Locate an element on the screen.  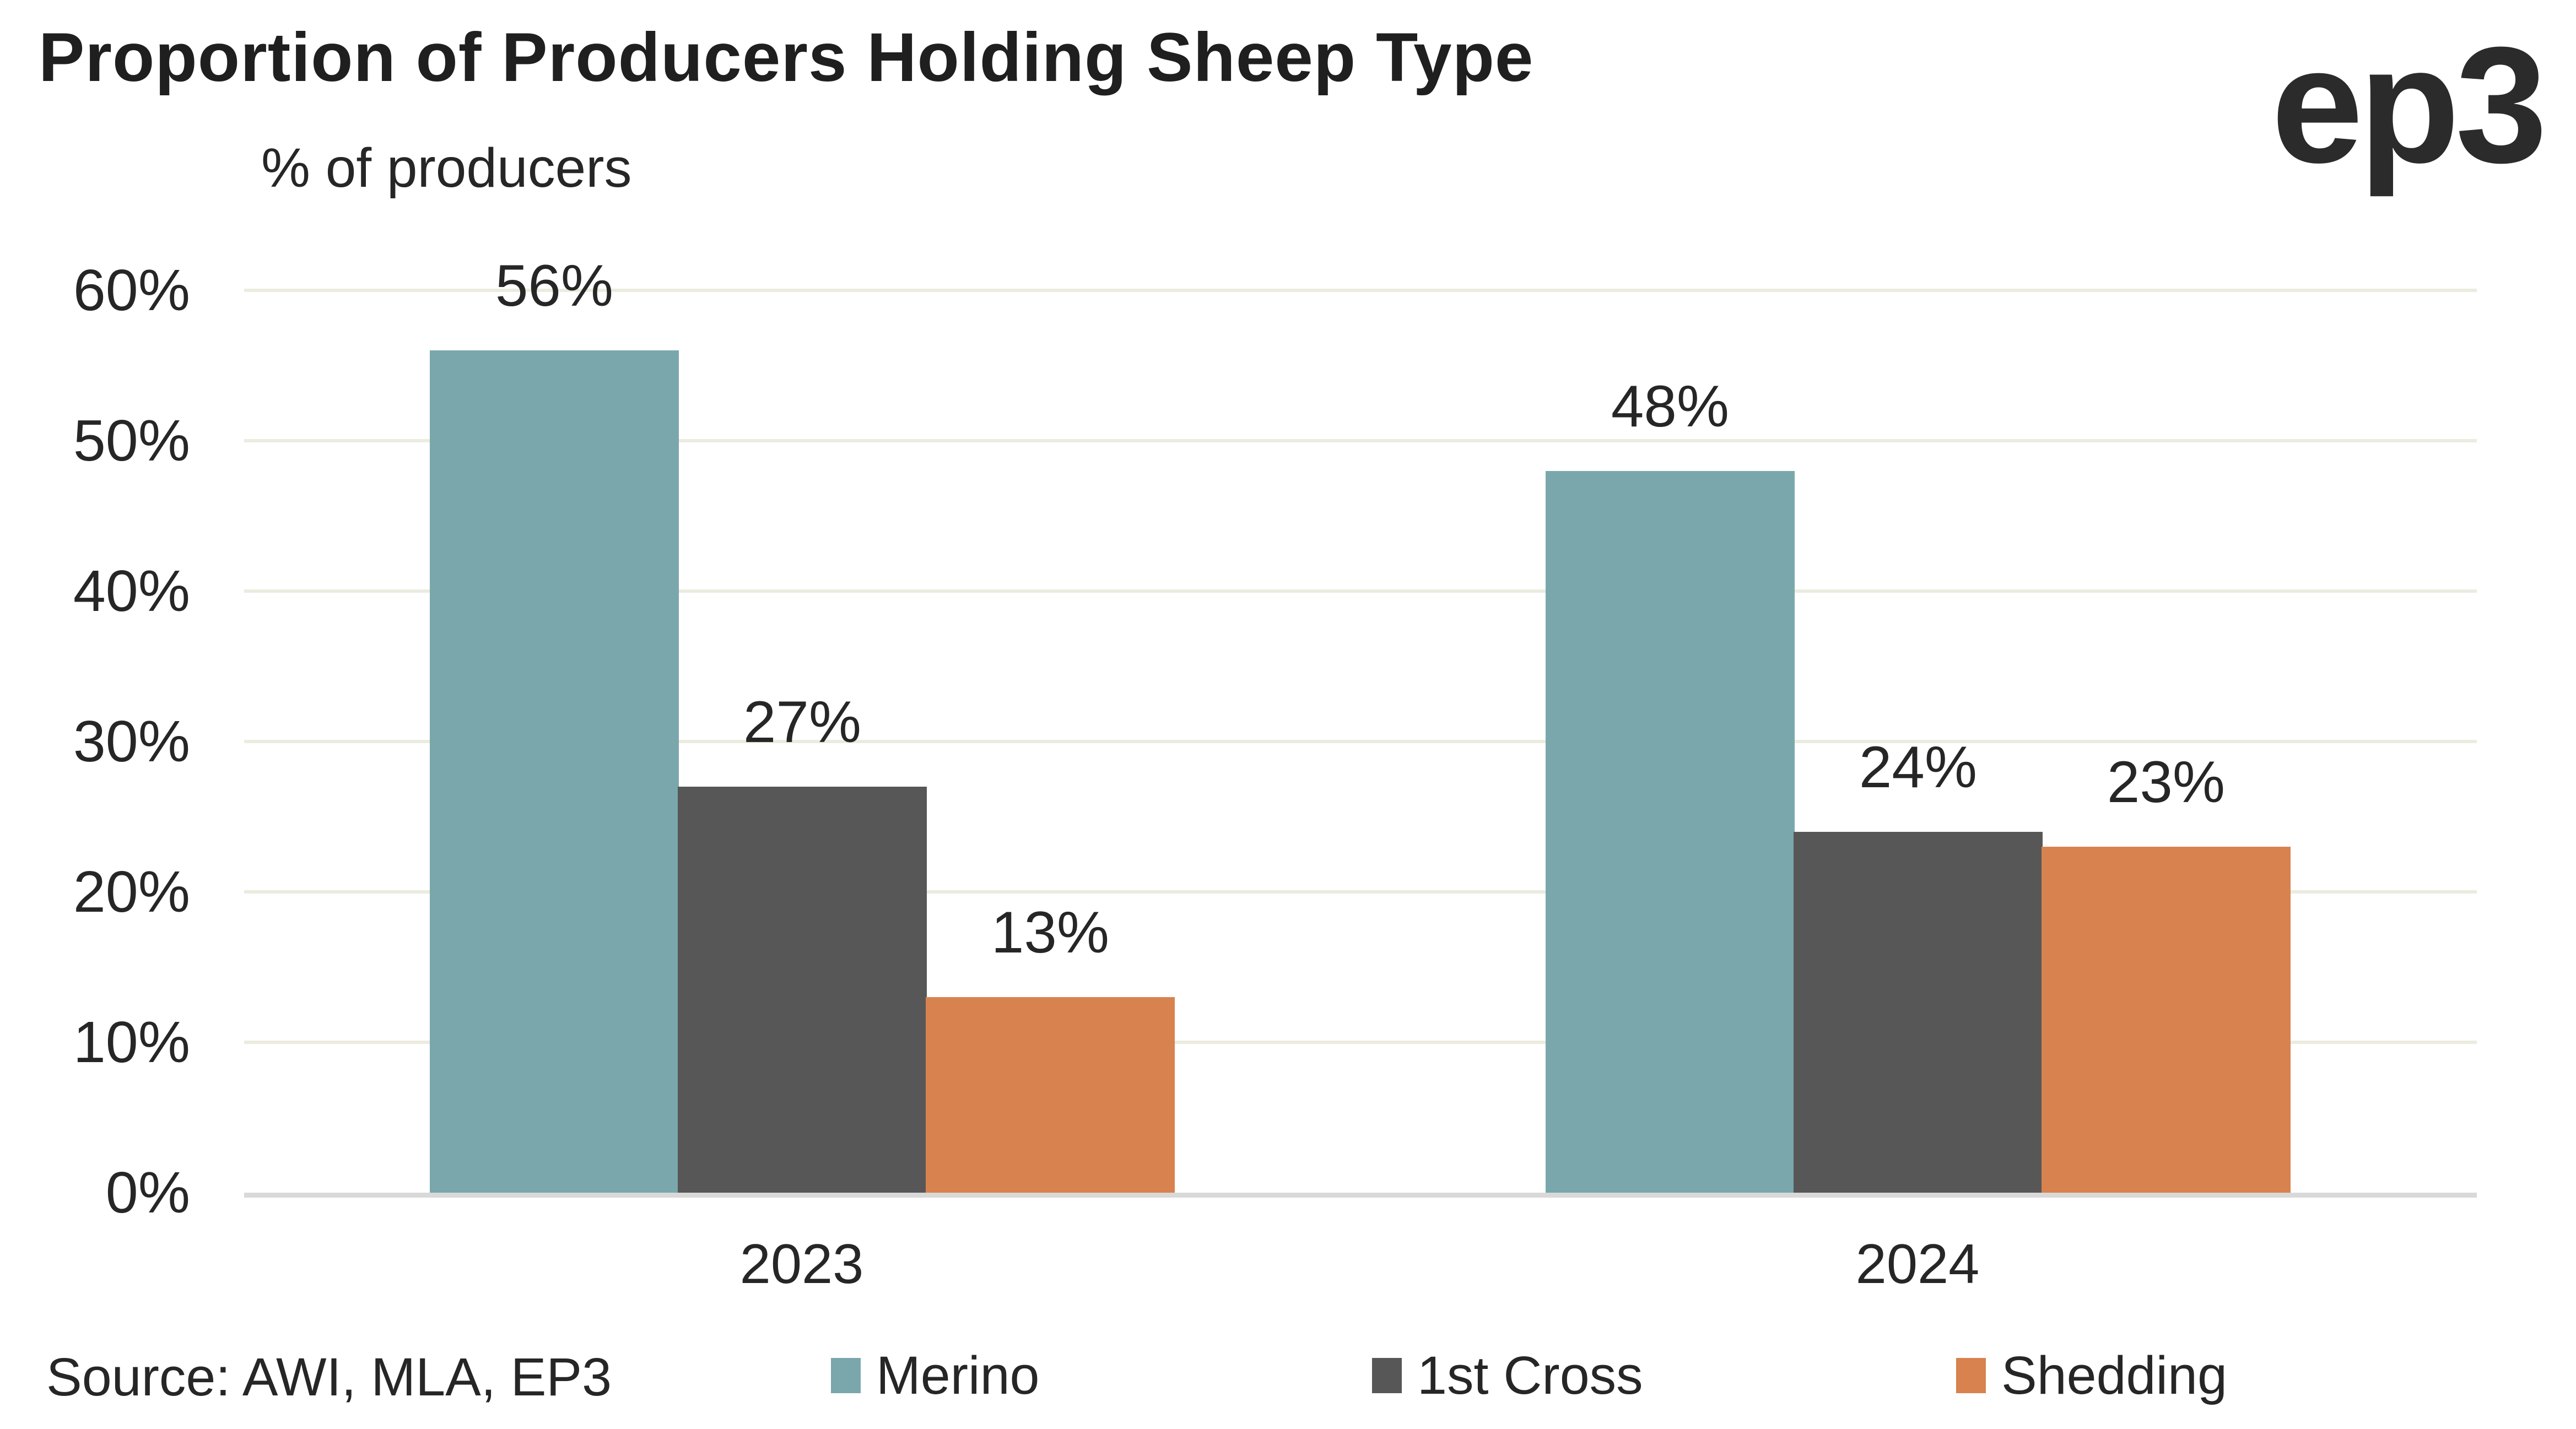
bar-1st-cross-2024 is located at coordinates (1918, 1012).